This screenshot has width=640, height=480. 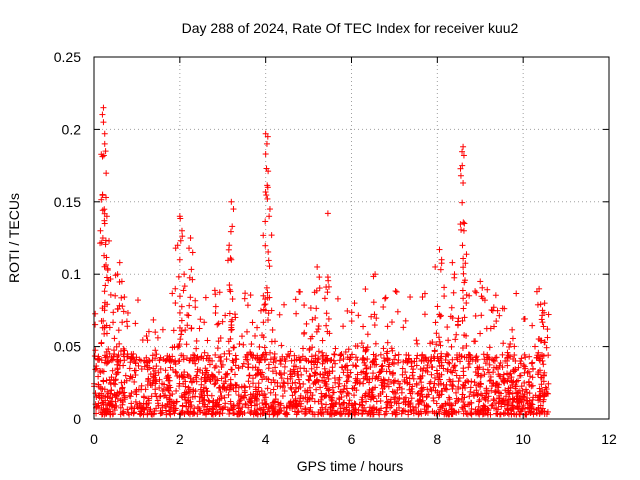 I want to click on x-tick-label: 2, so click(x=180, y=439).